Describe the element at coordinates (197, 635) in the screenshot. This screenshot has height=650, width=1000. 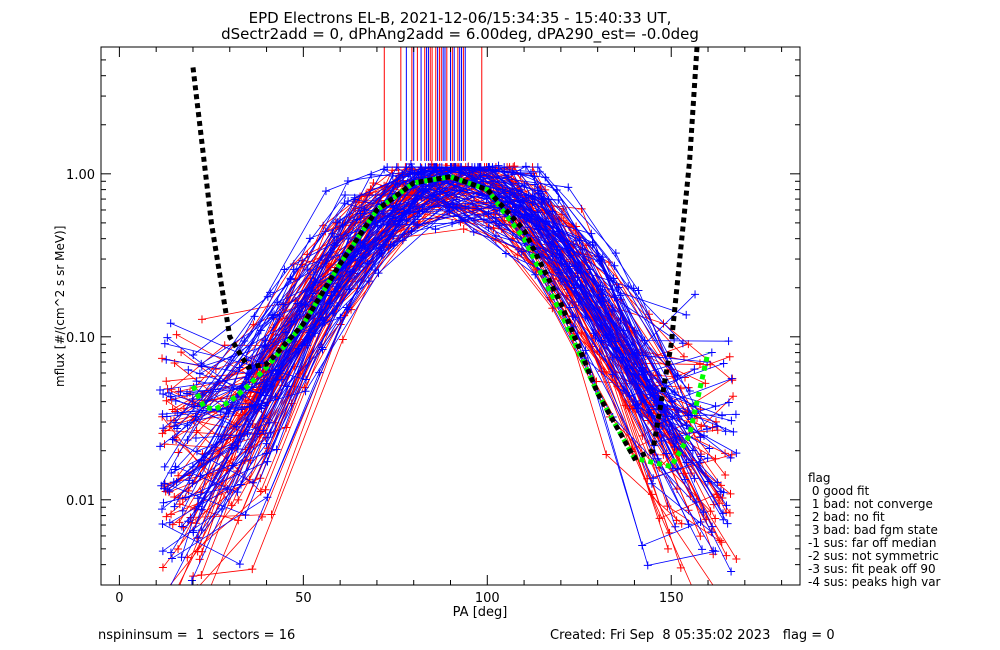
I see `footer-left: nspininsum = 1 sectors = 16` at that location.